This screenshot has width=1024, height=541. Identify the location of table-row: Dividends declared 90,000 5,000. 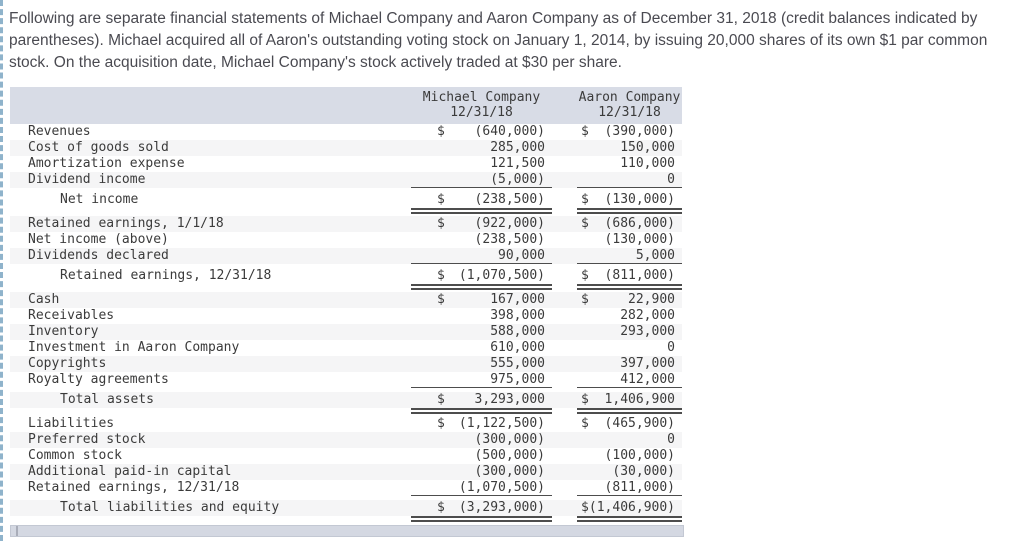
(346, 256).